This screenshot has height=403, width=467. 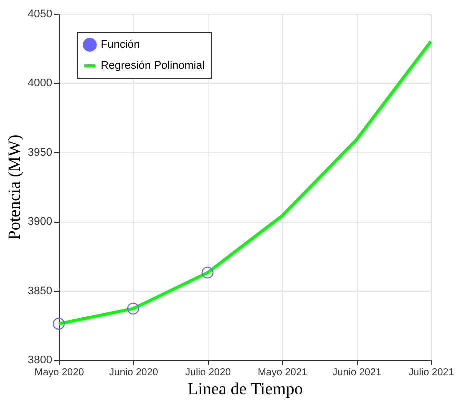 What do you see at coordinates (357, 373) in the screenshot?
I see `x-tick-label: Junio 2021` at bounding box center [357, 373].